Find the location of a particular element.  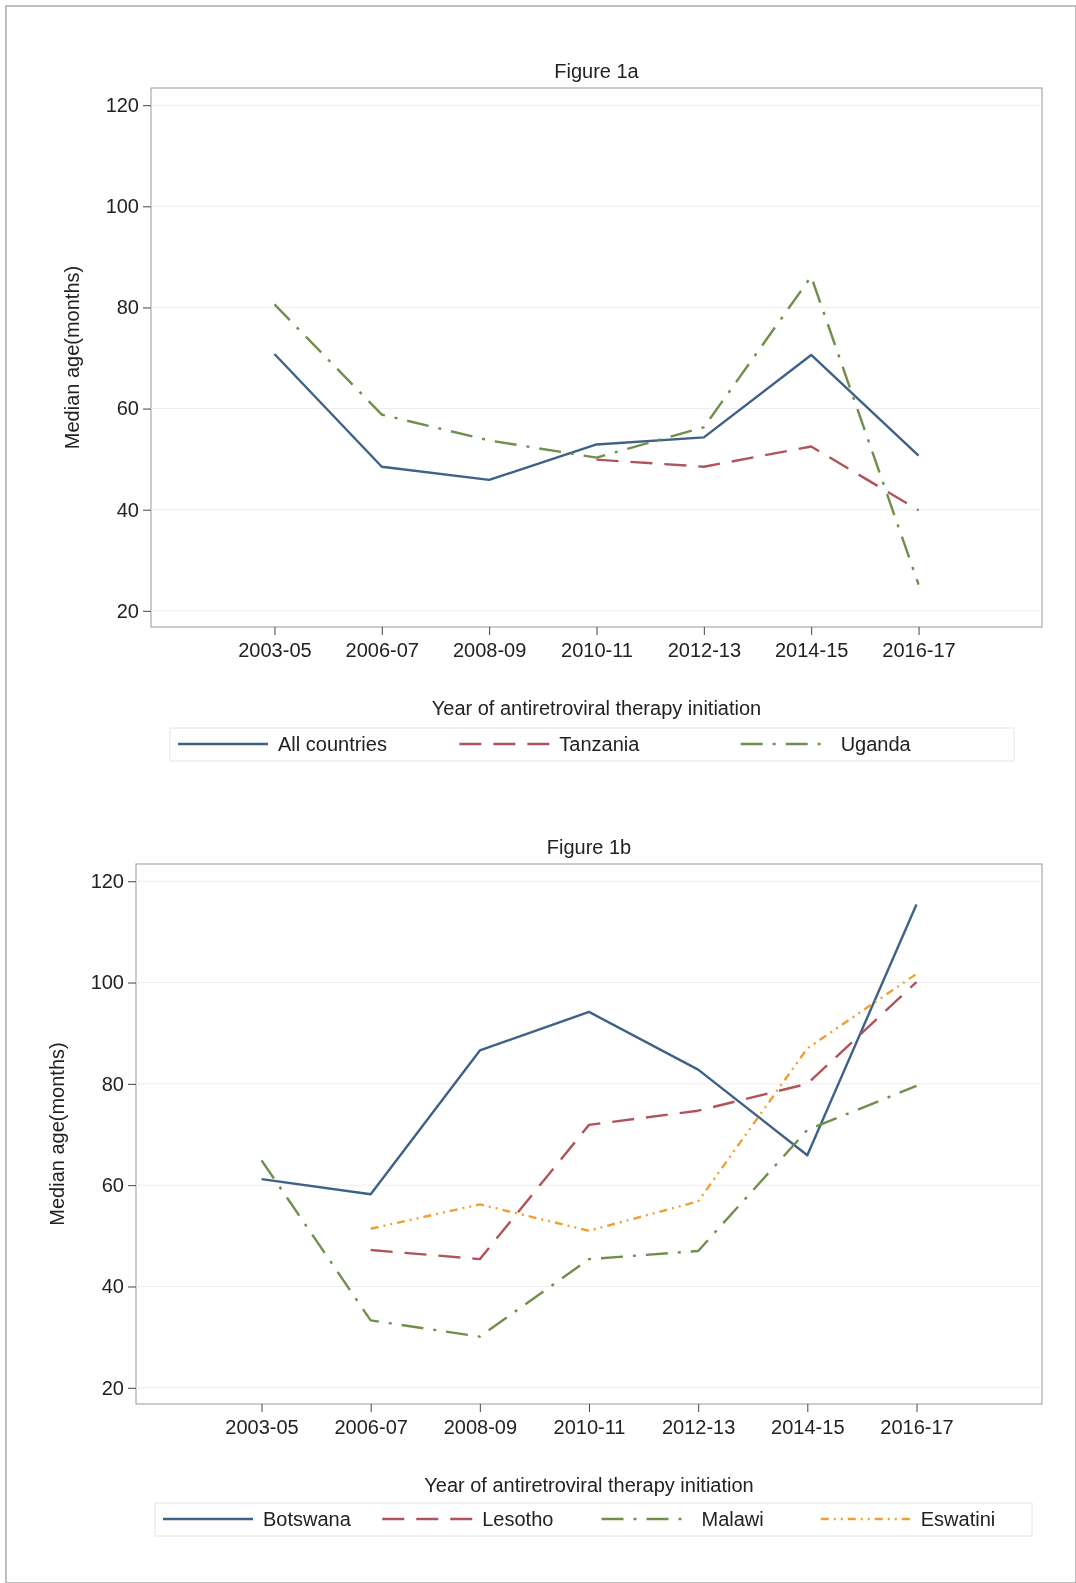

legend-label: Lesotho is located at coordinates (518, 1519).